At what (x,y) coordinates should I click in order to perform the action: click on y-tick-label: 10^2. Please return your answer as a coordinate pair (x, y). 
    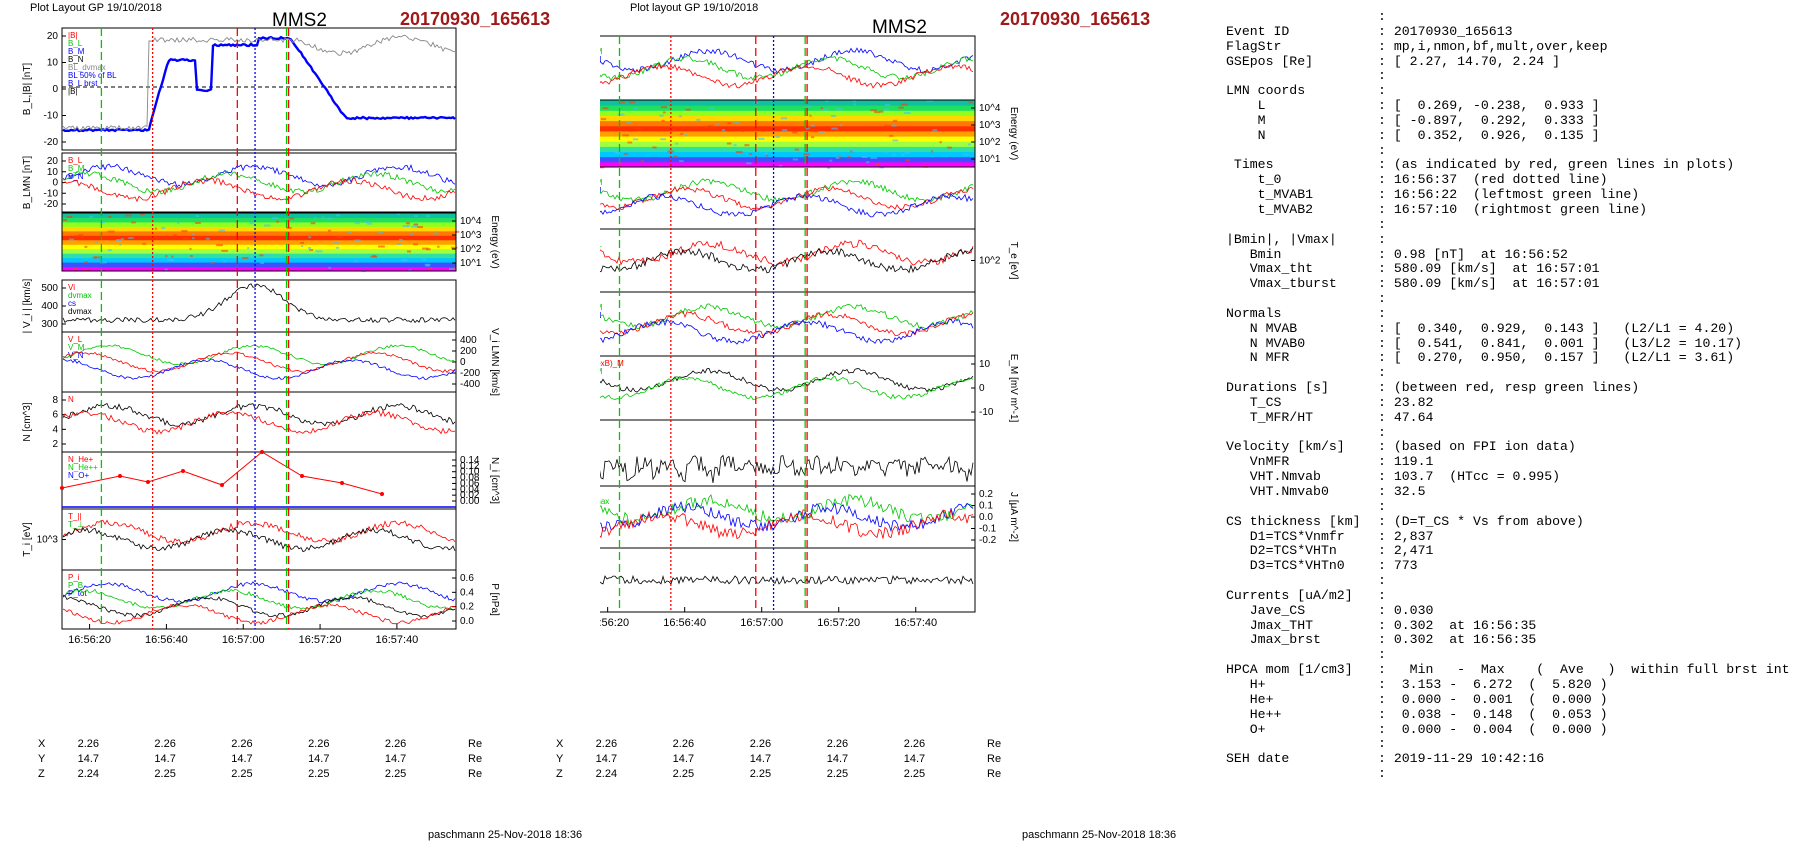
    Looking at the image, I should click on (990, 261).